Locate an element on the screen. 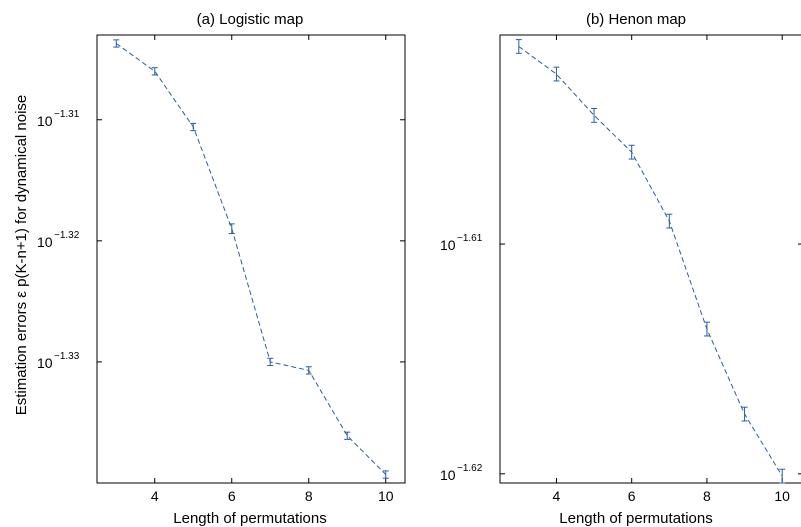  y-tick-exponent: −1.32 is located at coordinates (67, 235).